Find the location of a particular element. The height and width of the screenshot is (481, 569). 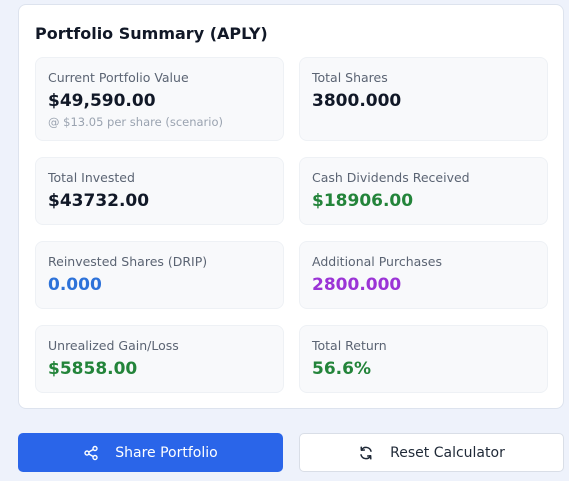

portfolio-summary-title: Portfolio Summary (APLY) is located at coordinates (151, 33).